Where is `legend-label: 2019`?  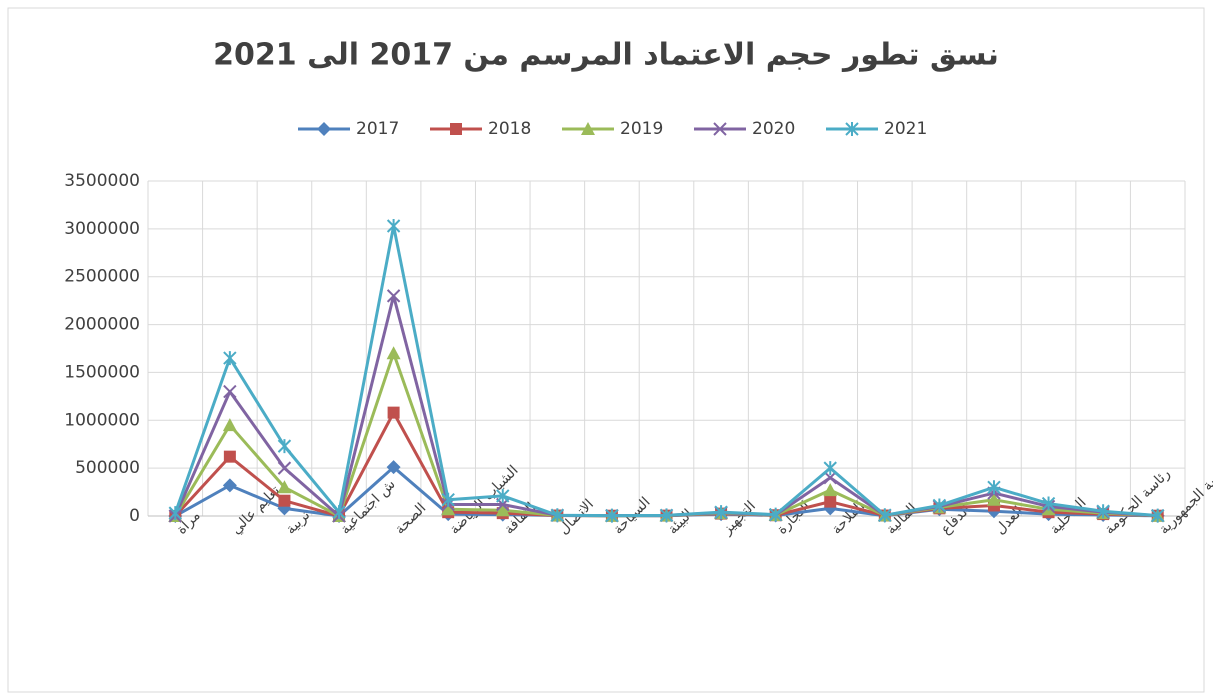
legend-label: 2019 is located at coordinates (641, 129).